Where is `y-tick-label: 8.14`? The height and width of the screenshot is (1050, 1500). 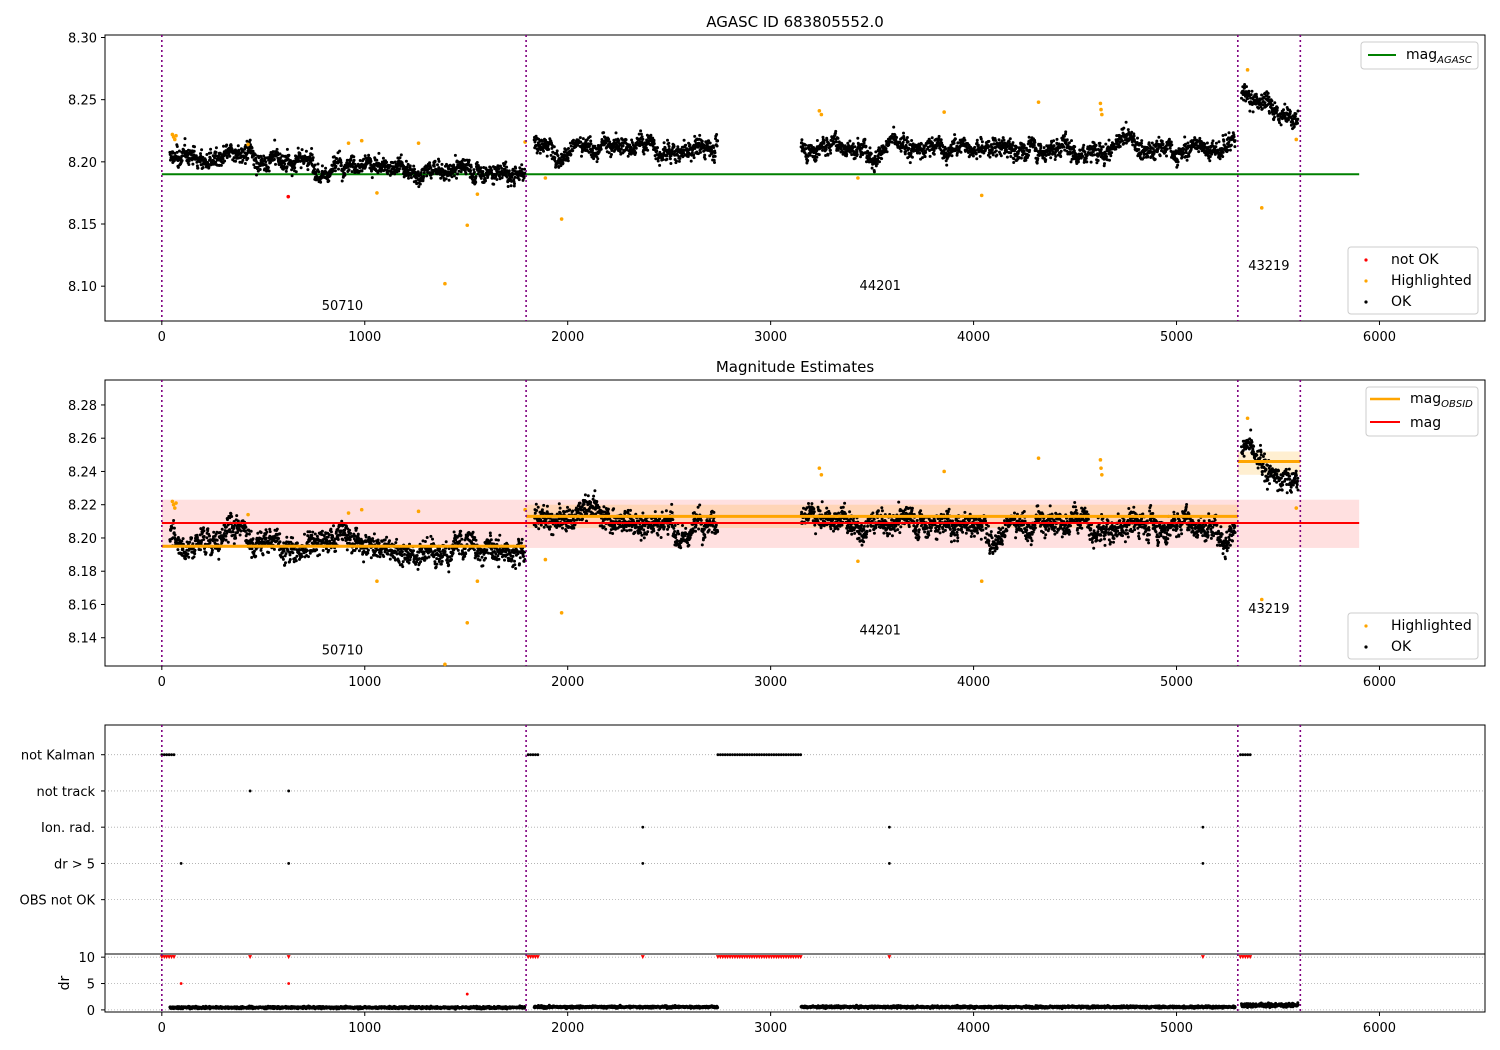
y-tick-label: 8.14 is located at coordinates (82, 639).